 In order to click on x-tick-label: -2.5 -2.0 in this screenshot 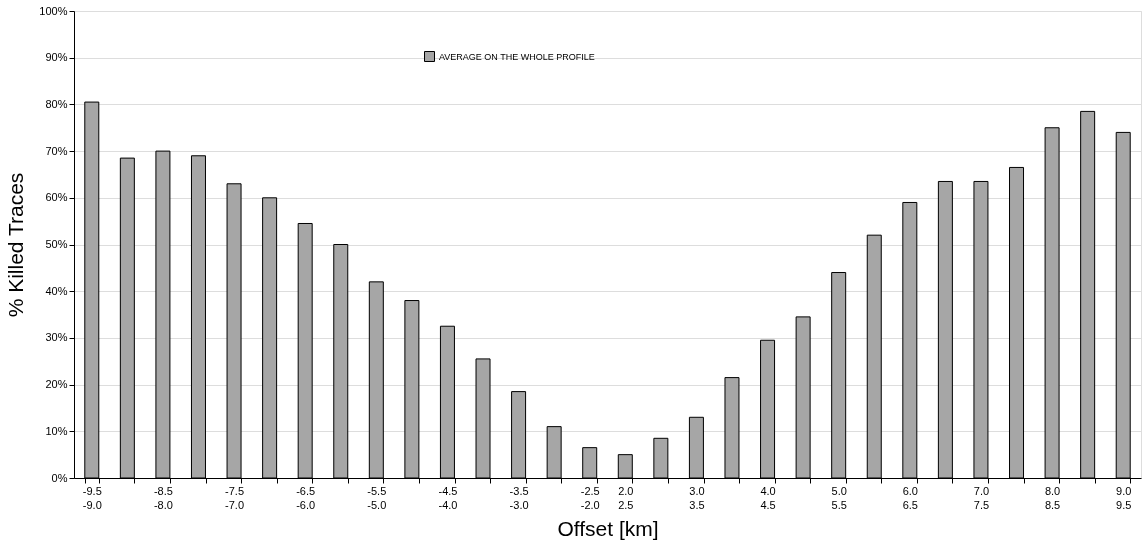, I will do `click(590, 497)`.